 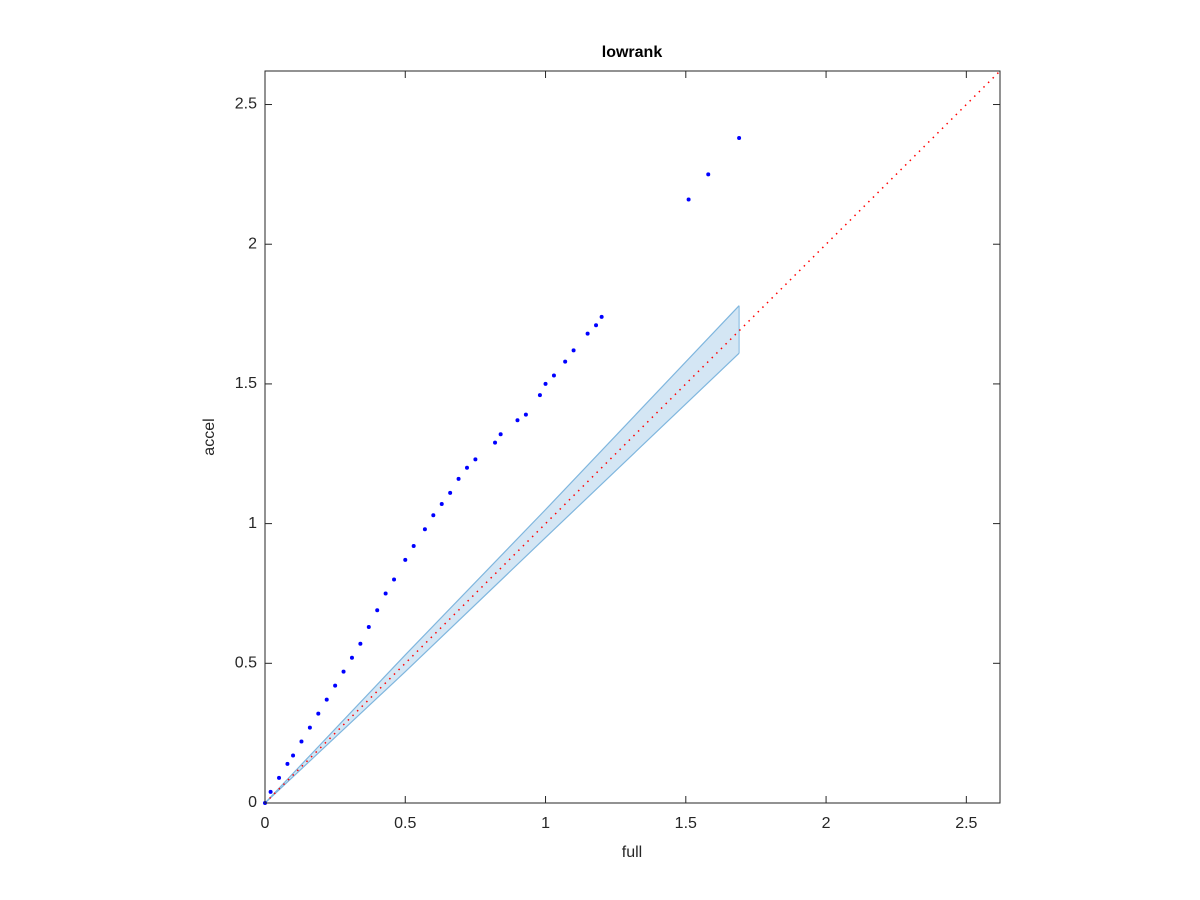 I want to click on x-axis-label: full, so click(x=632, y=852).